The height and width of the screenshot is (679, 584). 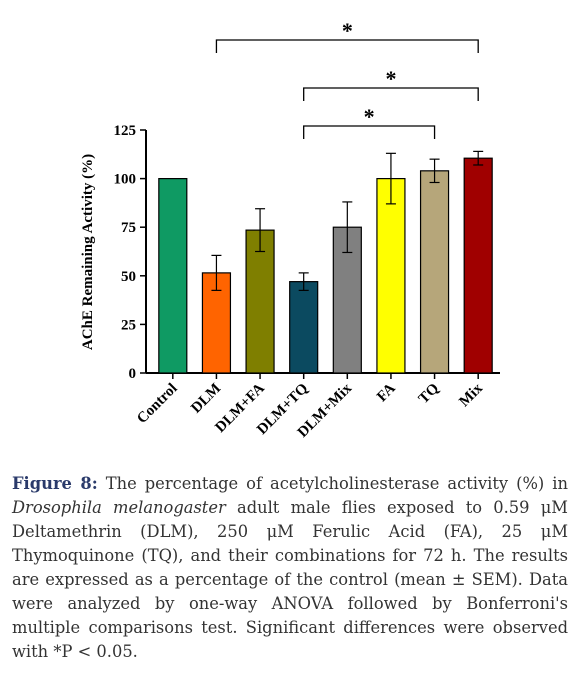 I want to click on y-tick-label: 50, so click(x=128, y=277).